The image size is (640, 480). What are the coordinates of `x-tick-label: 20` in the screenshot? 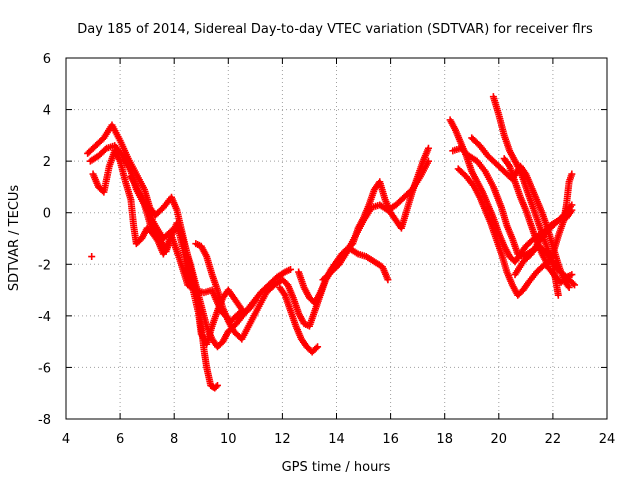 It's located at (499, 439).